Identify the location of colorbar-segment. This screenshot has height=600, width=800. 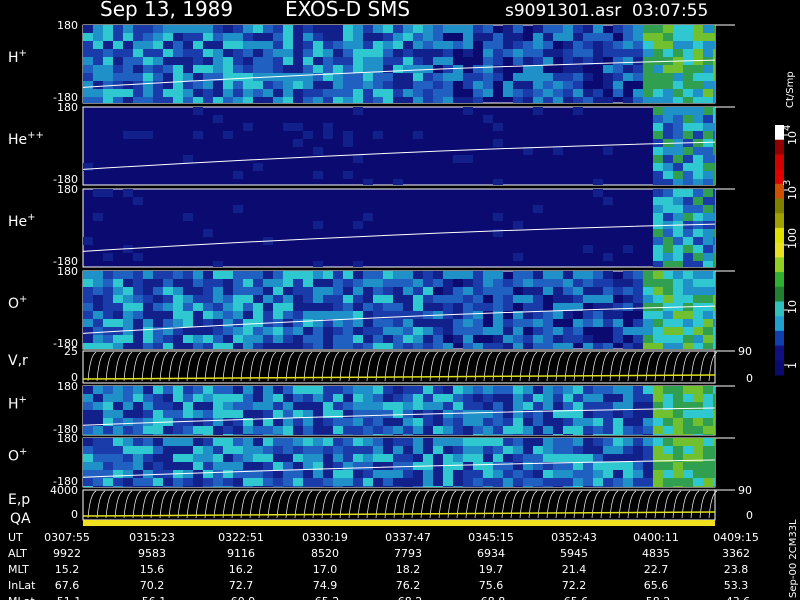
(779, 191).